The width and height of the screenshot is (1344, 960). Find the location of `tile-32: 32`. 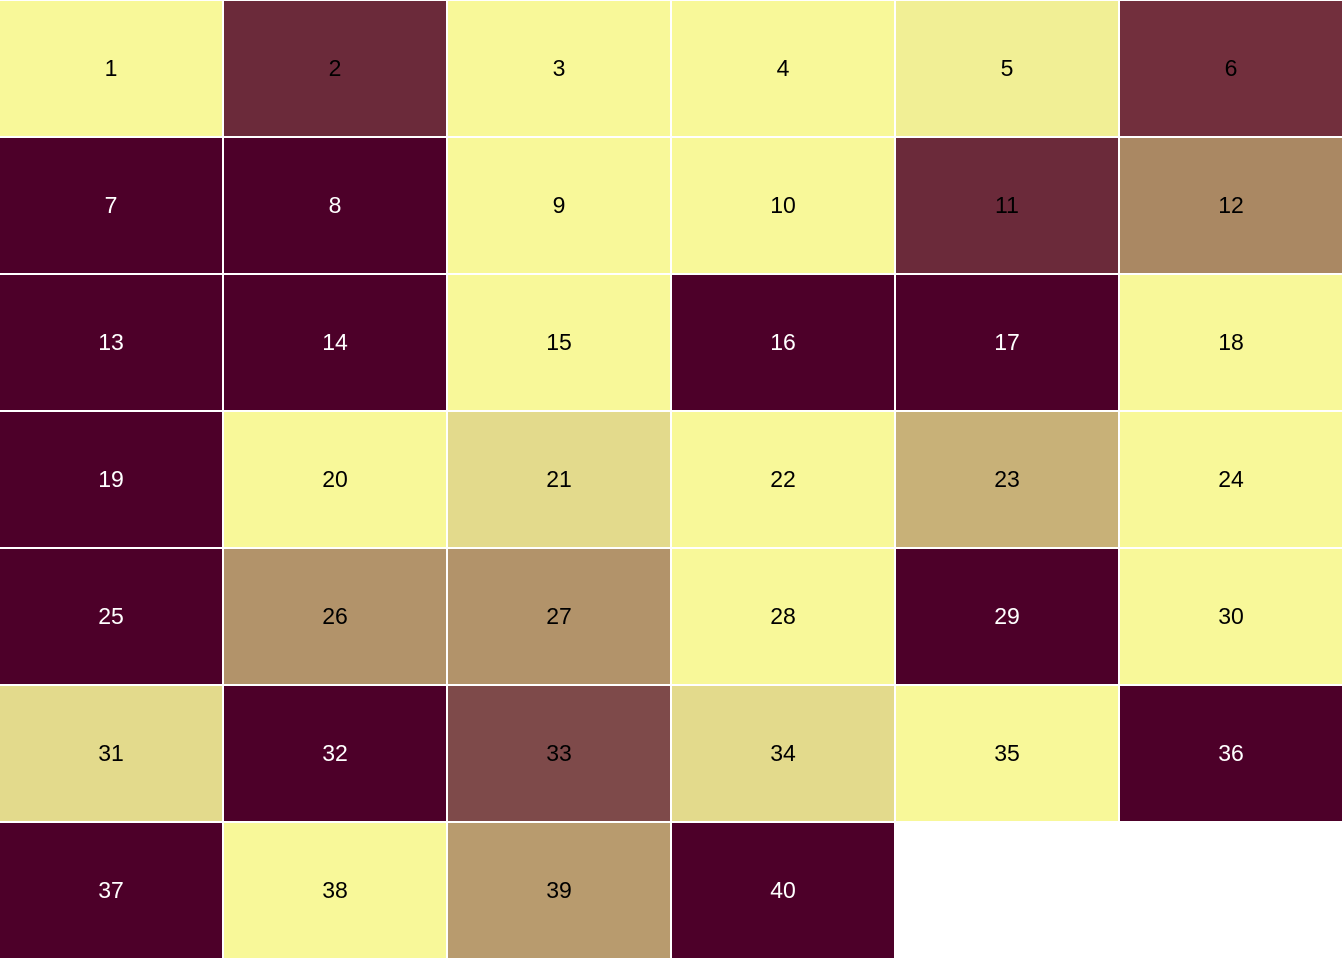

tile-32: 32 is located at coordinates (335, 753).